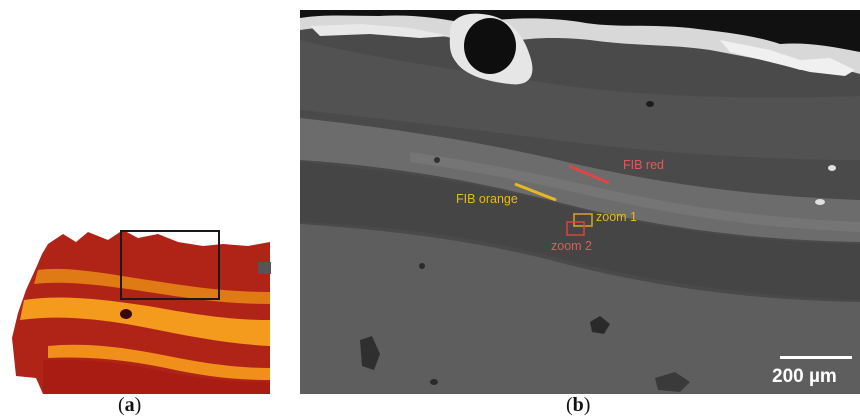 The image size is (860, 419). I want to click on caption-a: (a), so click(130, 405).